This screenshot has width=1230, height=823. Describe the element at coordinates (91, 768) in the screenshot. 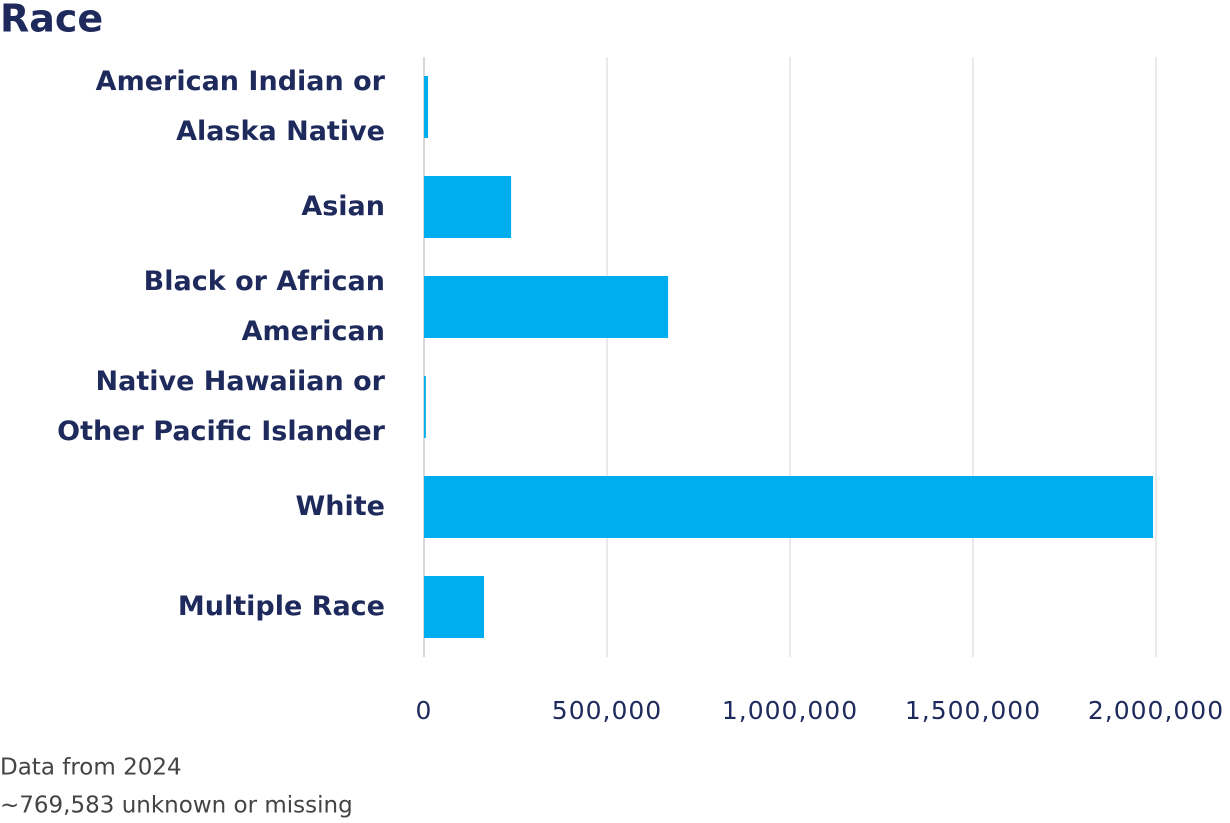

I see `note: Data from 2024` at that location.